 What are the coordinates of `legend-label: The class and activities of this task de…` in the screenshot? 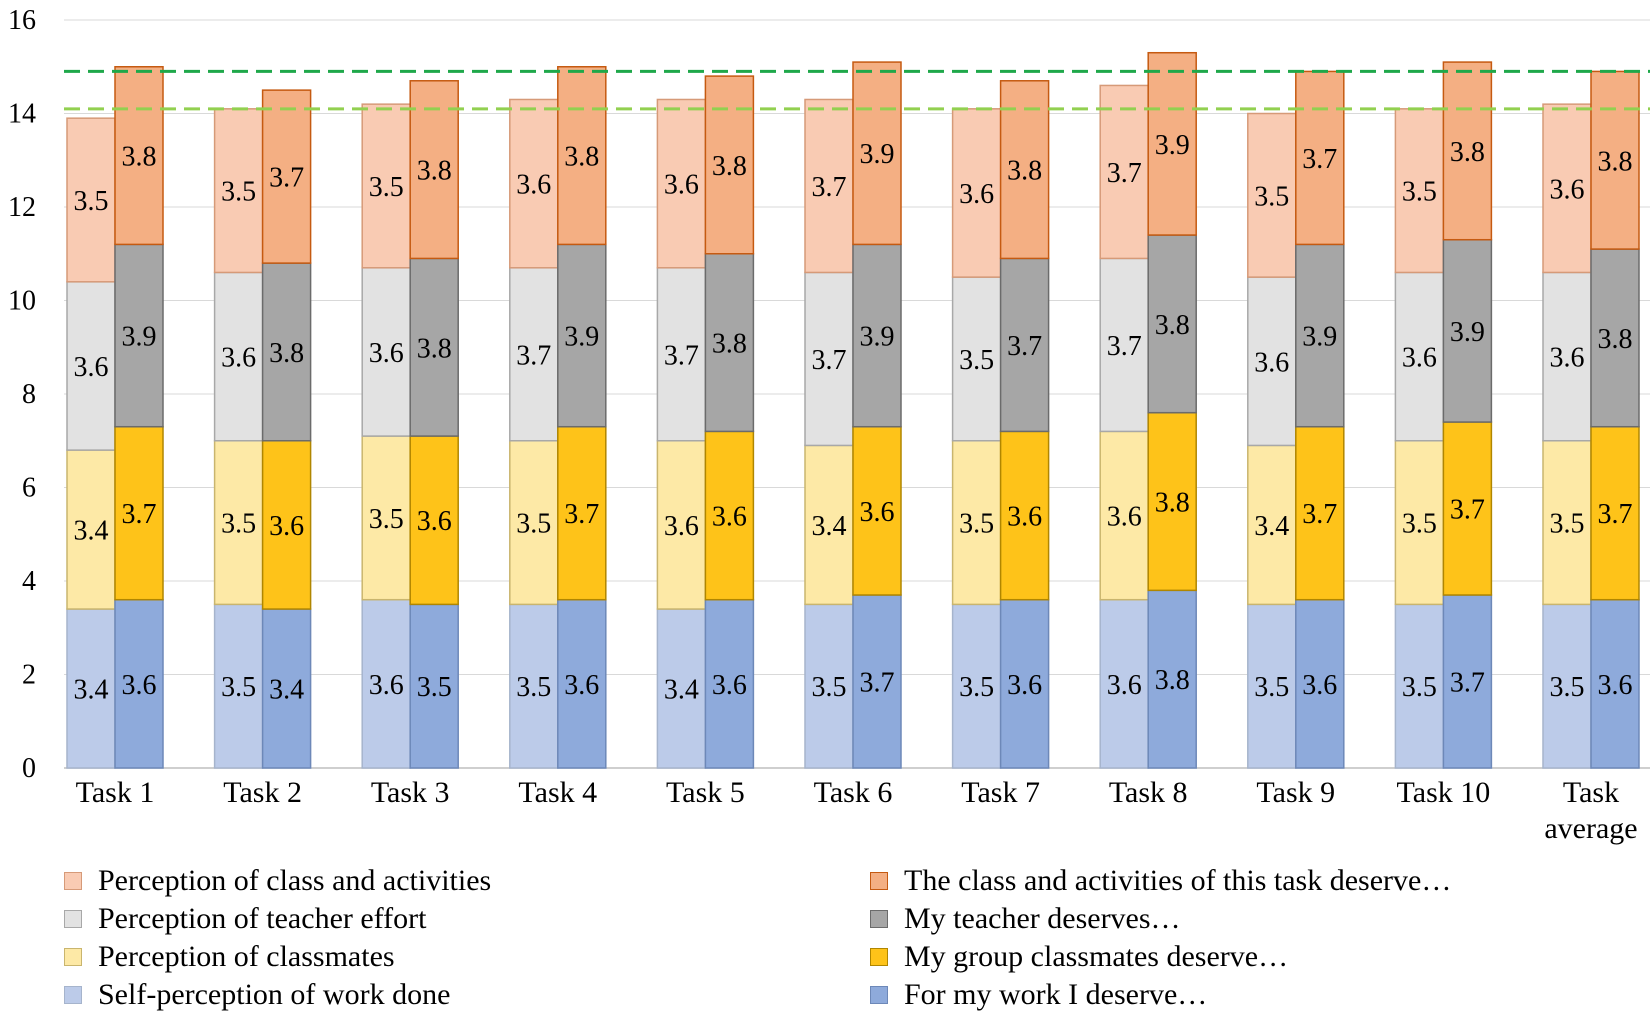 It's located at (1178, 880).